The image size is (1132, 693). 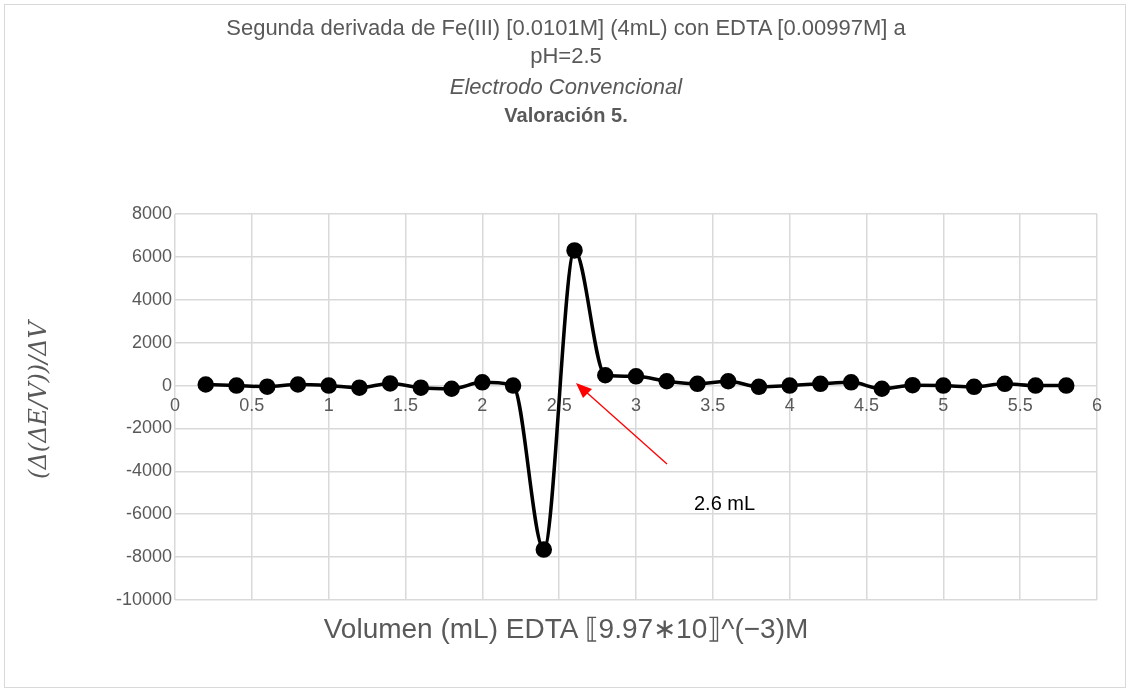 I want to click on y-tick-label: 6000, so click(x=151, y=255).